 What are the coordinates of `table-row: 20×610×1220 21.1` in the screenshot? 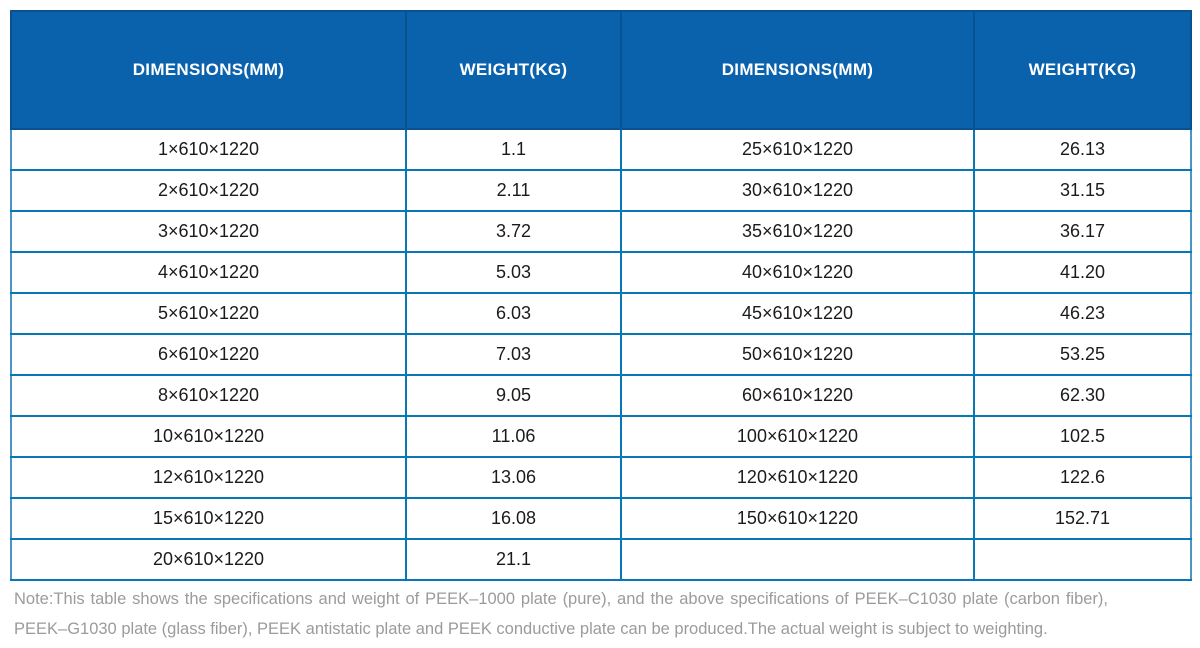 It's located at (601, 559).